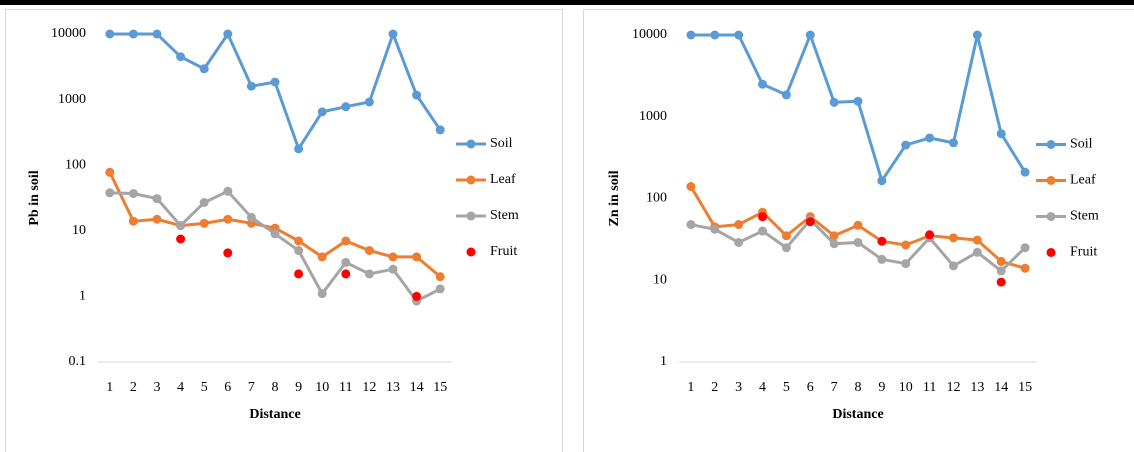 The width and height of the screenshot is (1134, 452). I want to click on legend-label: Fruit, so click(503, 251).